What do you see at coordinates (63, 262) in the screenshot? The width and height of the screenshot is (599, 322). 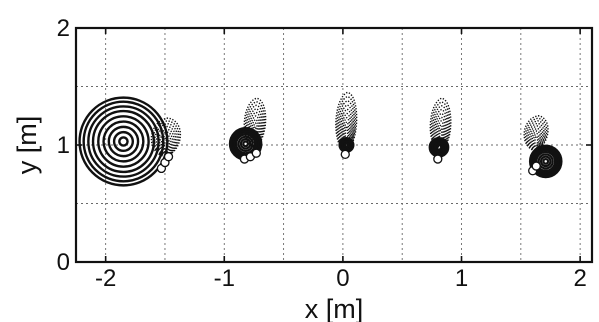 I see `y-tick-label: 0` at bounding box center [63, 262].